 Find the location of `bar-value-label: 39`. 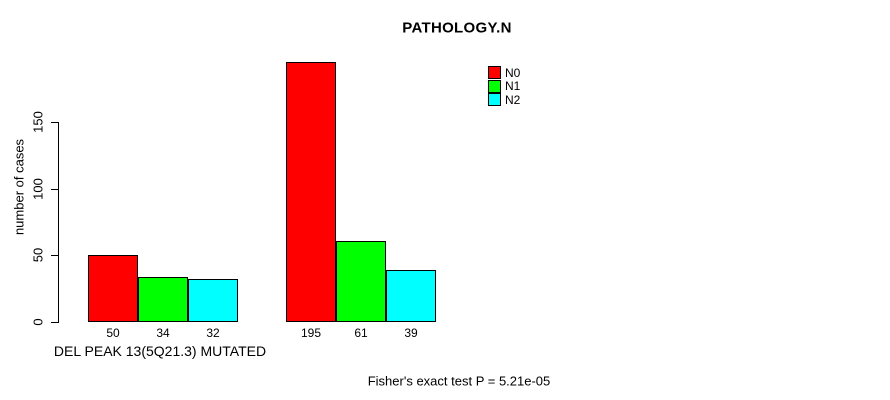

bar-value-label: 39 is located at coordinates (411, 333).